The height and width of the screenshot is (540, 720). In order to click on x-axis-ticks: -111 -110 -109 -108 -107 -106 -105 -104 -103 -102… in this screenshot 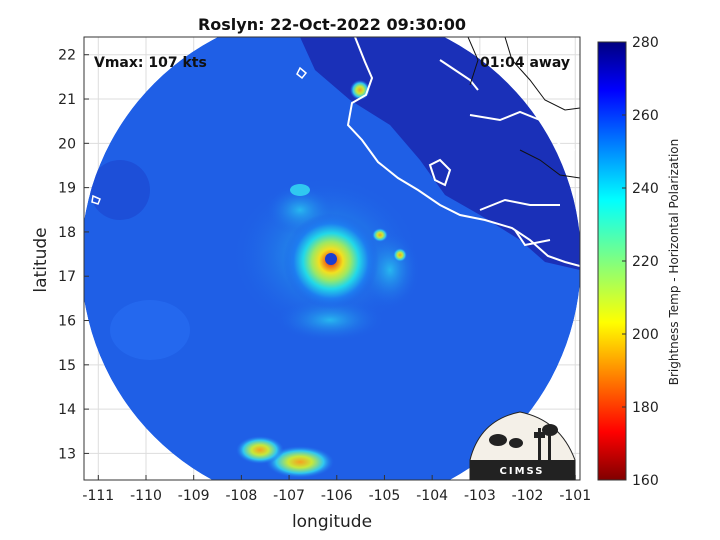, I will do `click(336, 489)`.